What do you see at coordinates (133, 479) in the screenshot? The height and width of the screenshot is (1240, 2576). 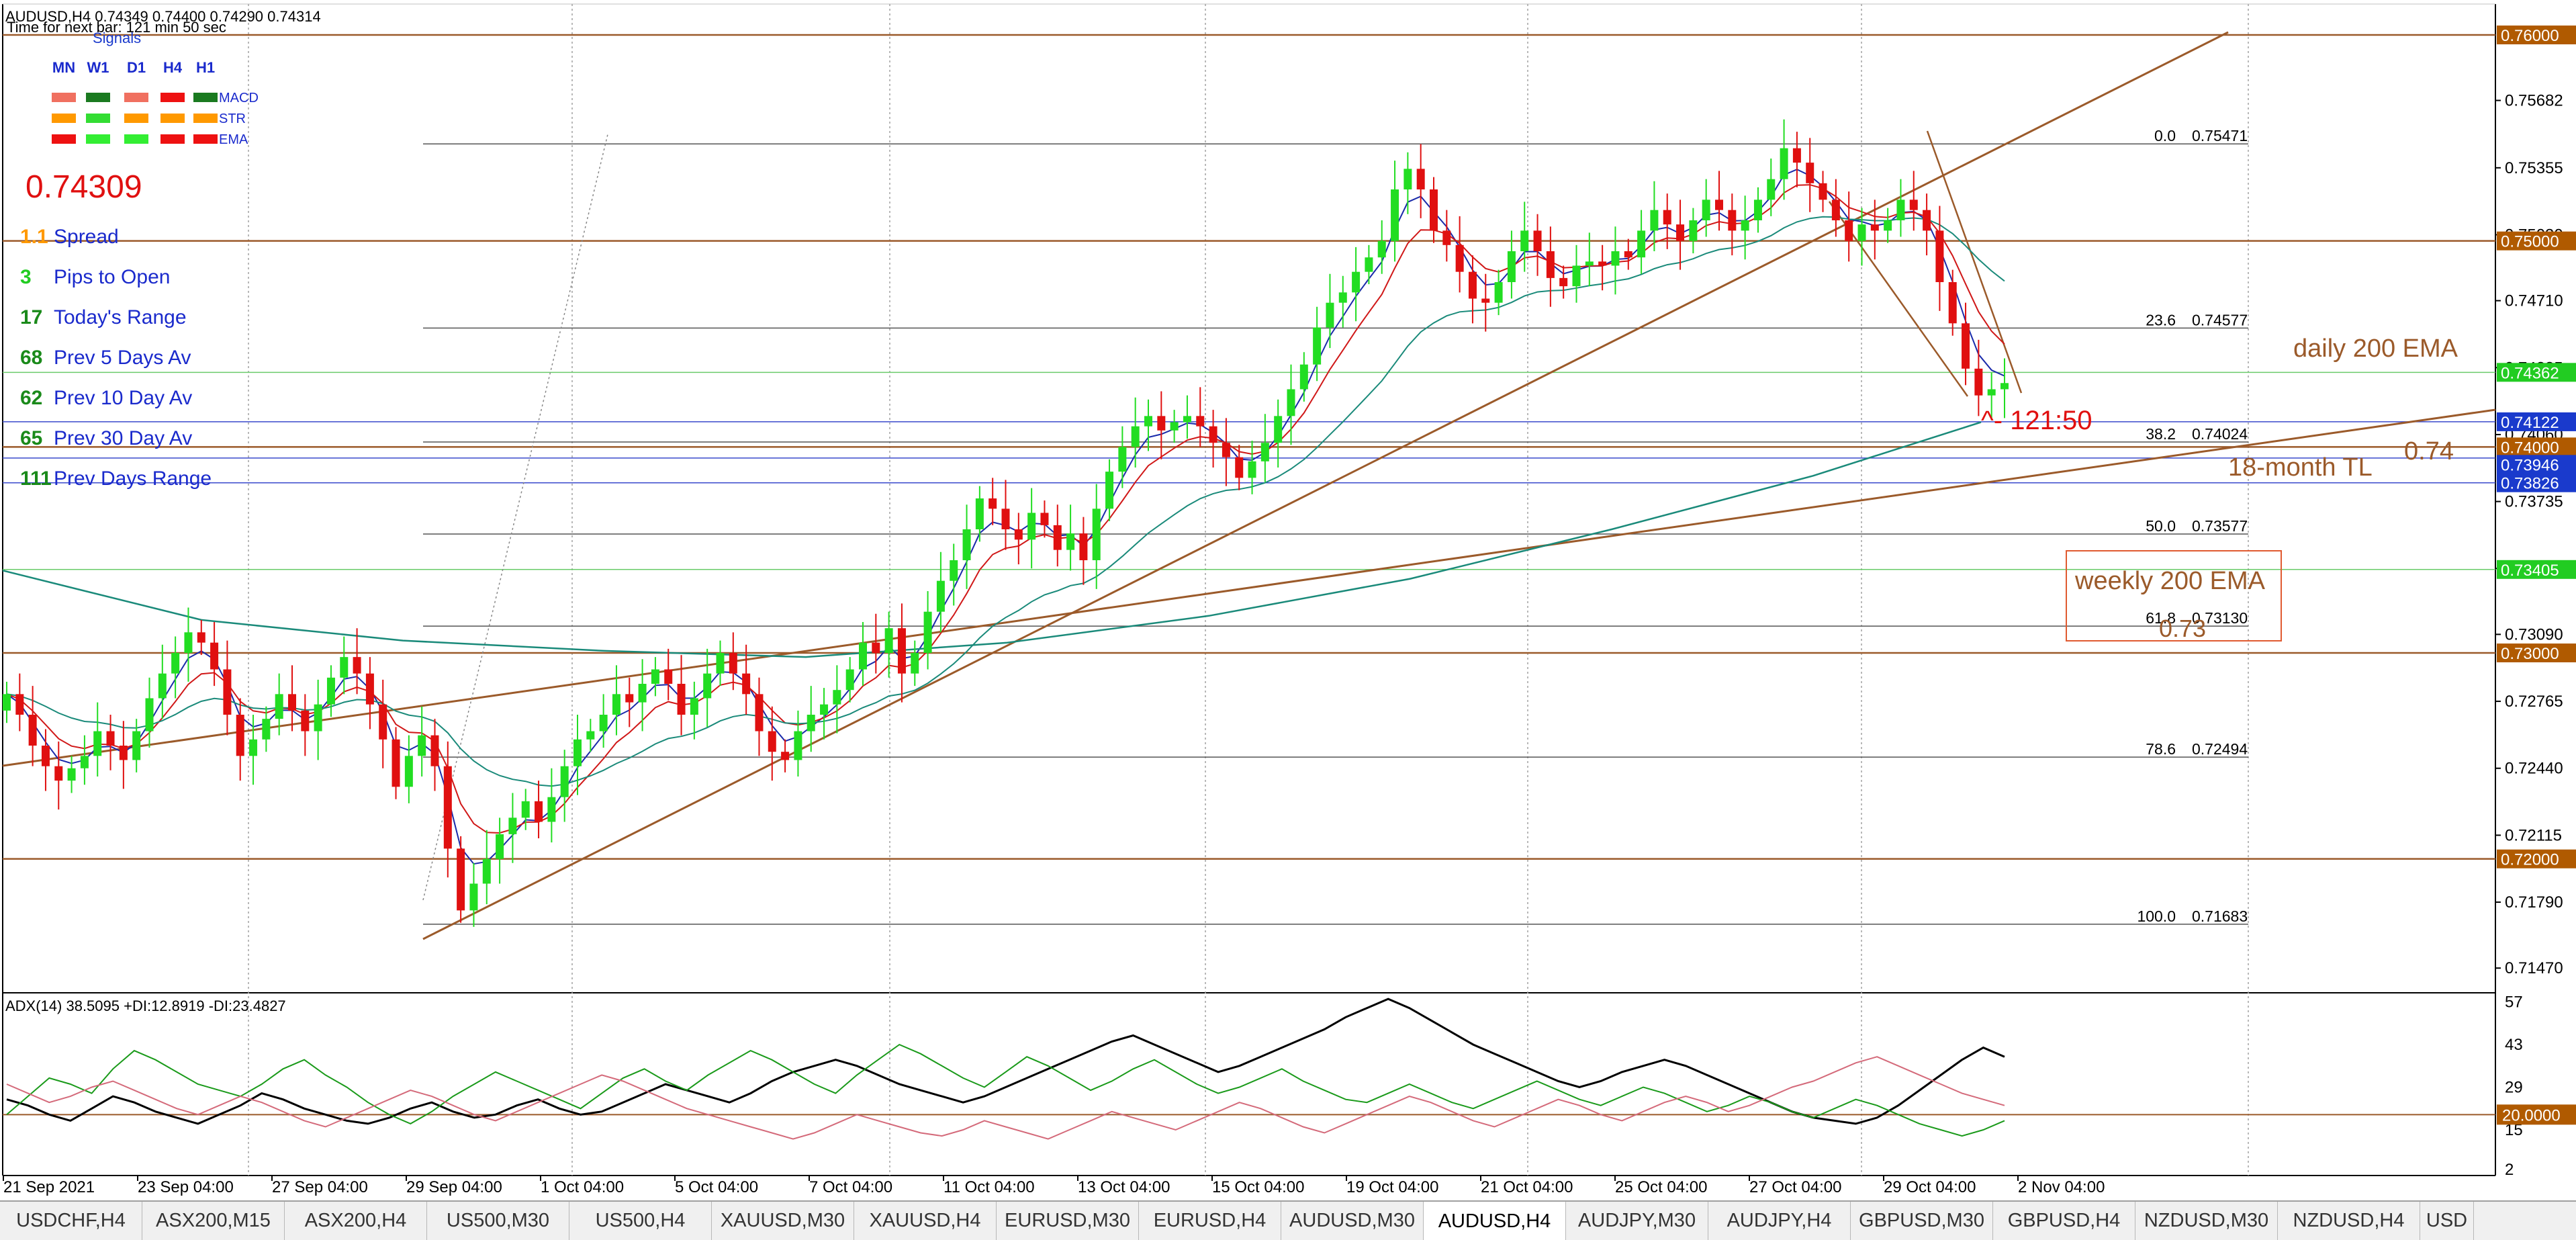 I see `stat-label: Prev Days Range` at bounding box center [133, 479].